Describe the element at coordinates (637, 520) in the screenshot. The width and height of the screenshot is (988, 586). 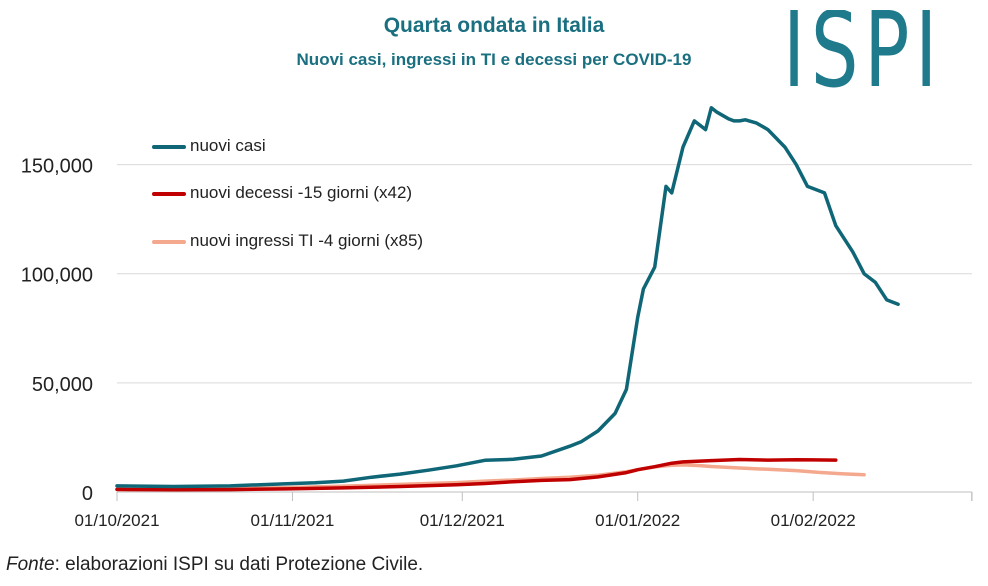
I see `x-tick-label: 01/01/2022` at that location.